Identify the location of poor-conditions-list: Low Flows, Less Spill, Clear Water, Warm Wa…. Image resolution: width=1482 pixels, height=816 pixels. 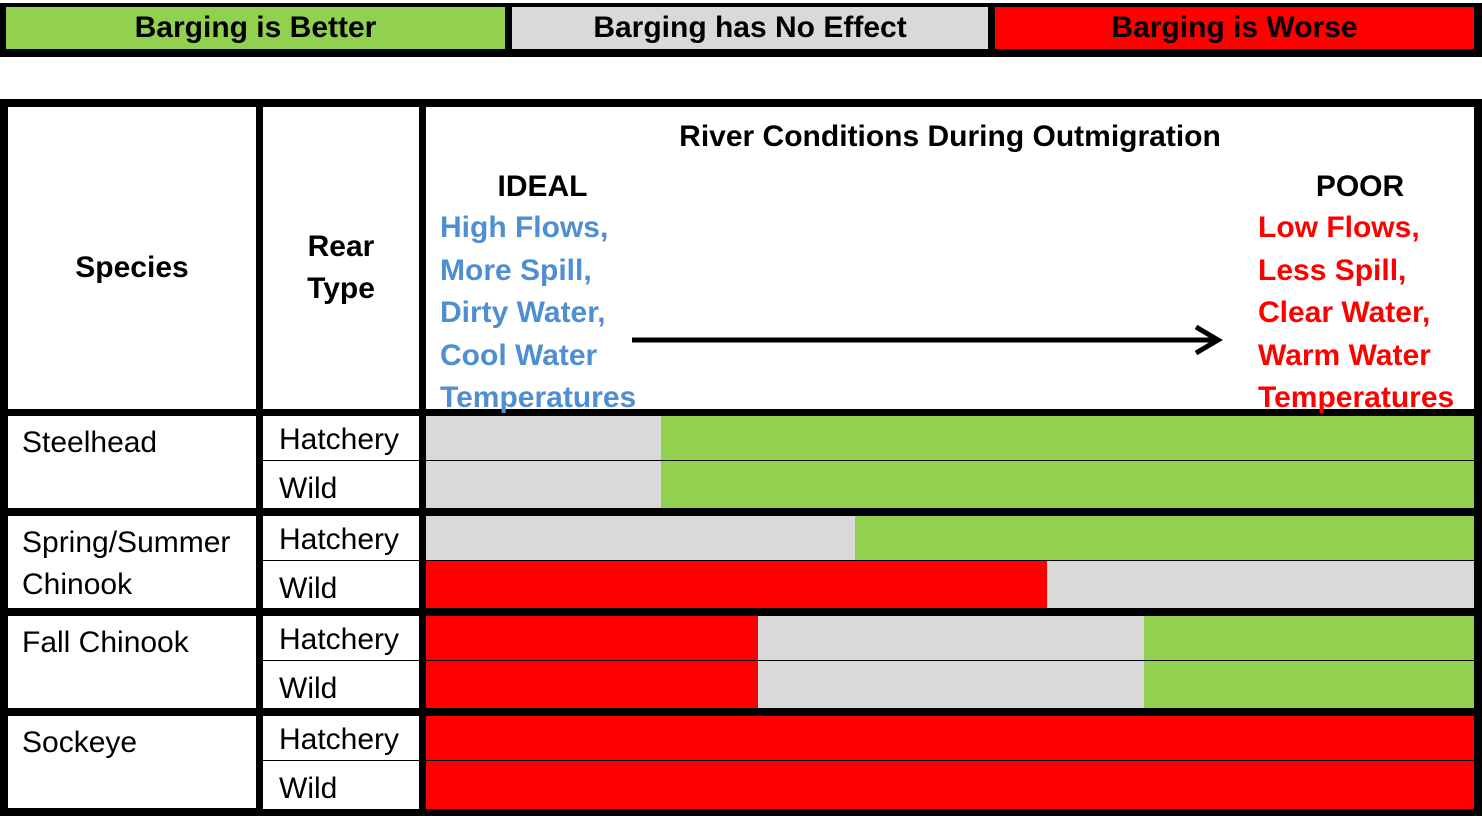
(1356, 313).